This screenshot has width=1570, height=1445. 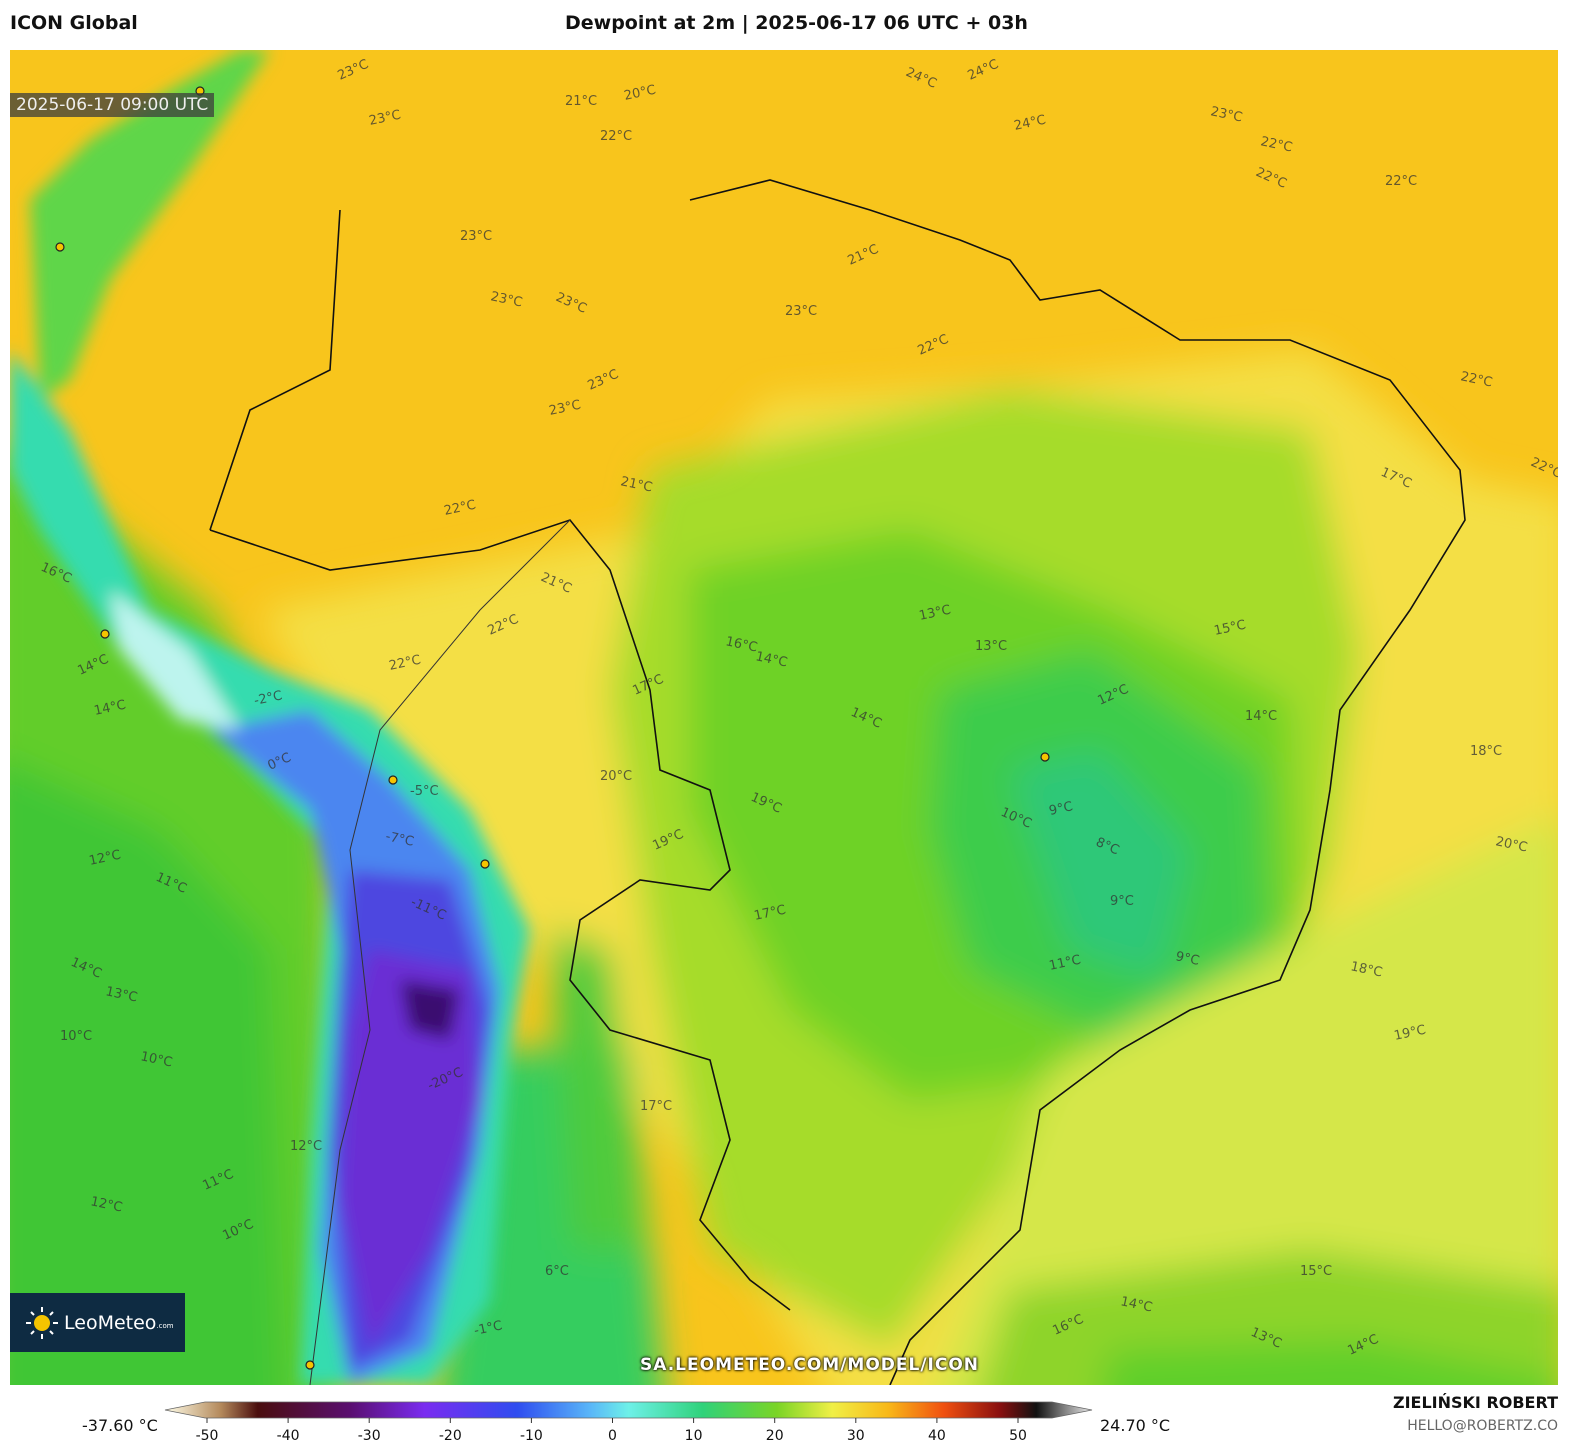 What do you see at coordinates (424, 791) in the screenshot?
I see `contour-label: -5°C` at bounding box center [424, 791].